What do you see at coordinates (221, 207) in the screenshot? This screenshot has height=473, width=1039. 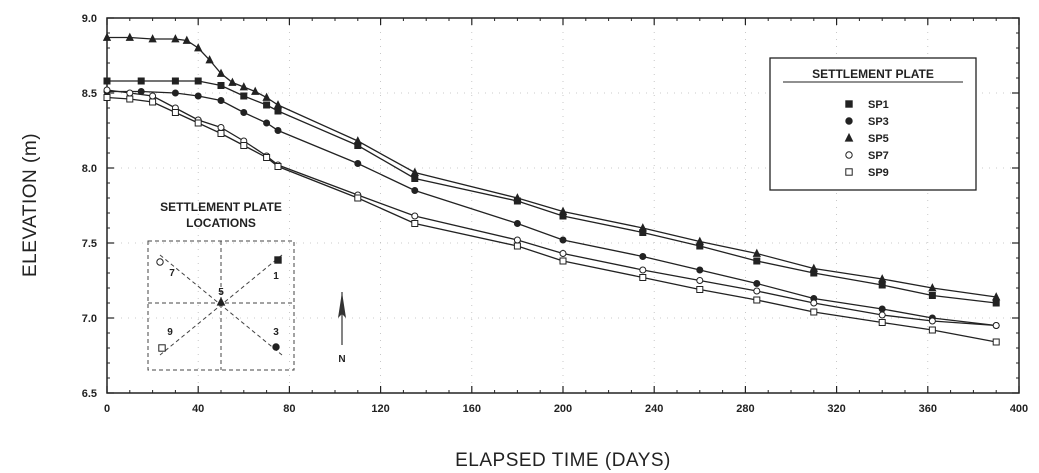 I see `inset-title-line-1: SETTLEMENT PLATE` at bounding box center [221, 207].